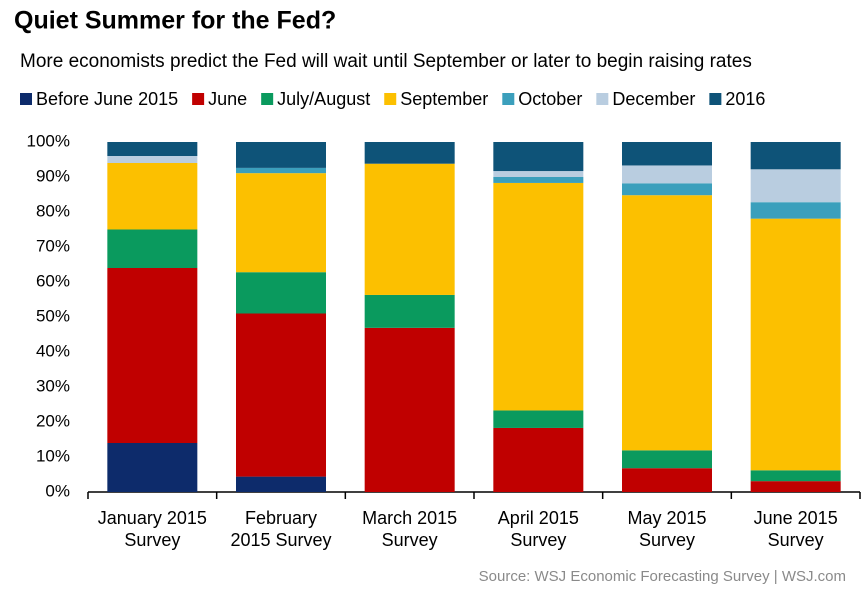  What do you see at coordinates (323, 99) in the screenshot?
I see `legend-label: July/August` at bounding box center [323, 99].